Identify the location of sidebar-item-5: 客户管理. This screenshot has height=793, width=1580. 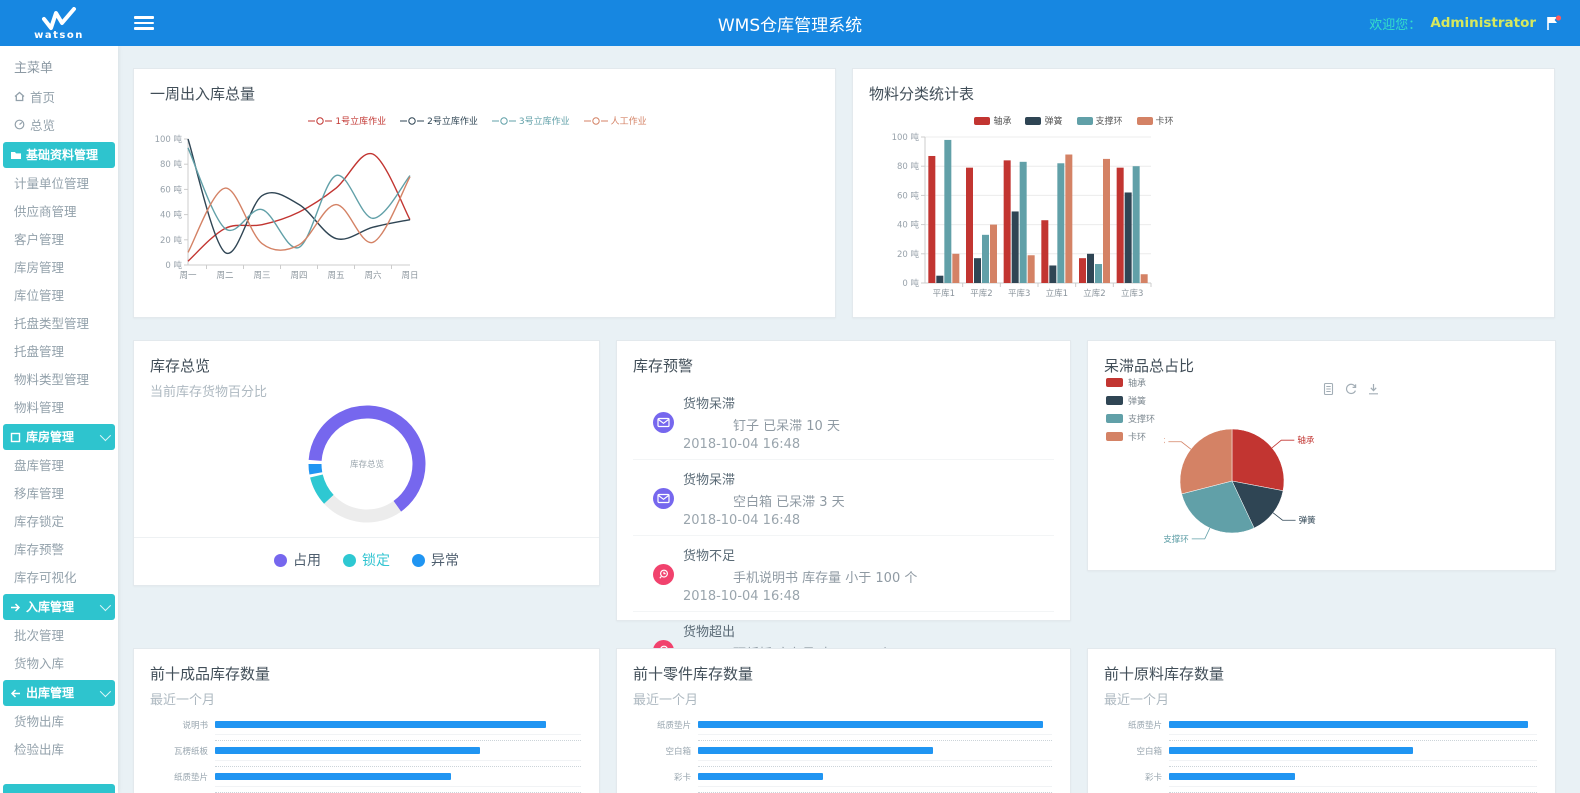
(59, 240).